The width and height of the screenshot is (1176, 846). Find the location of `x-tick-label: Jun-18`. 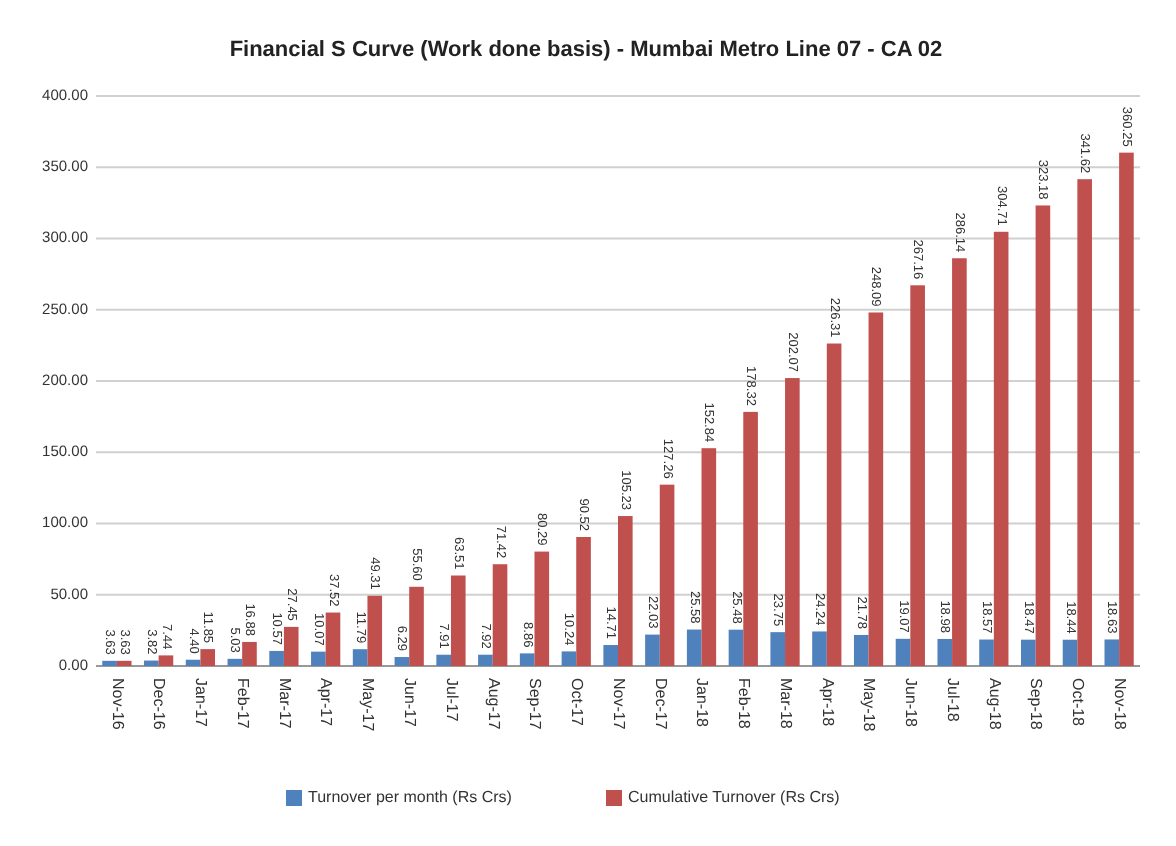

x-tick-label: Jun-18 is located at coordinates (911, 703).